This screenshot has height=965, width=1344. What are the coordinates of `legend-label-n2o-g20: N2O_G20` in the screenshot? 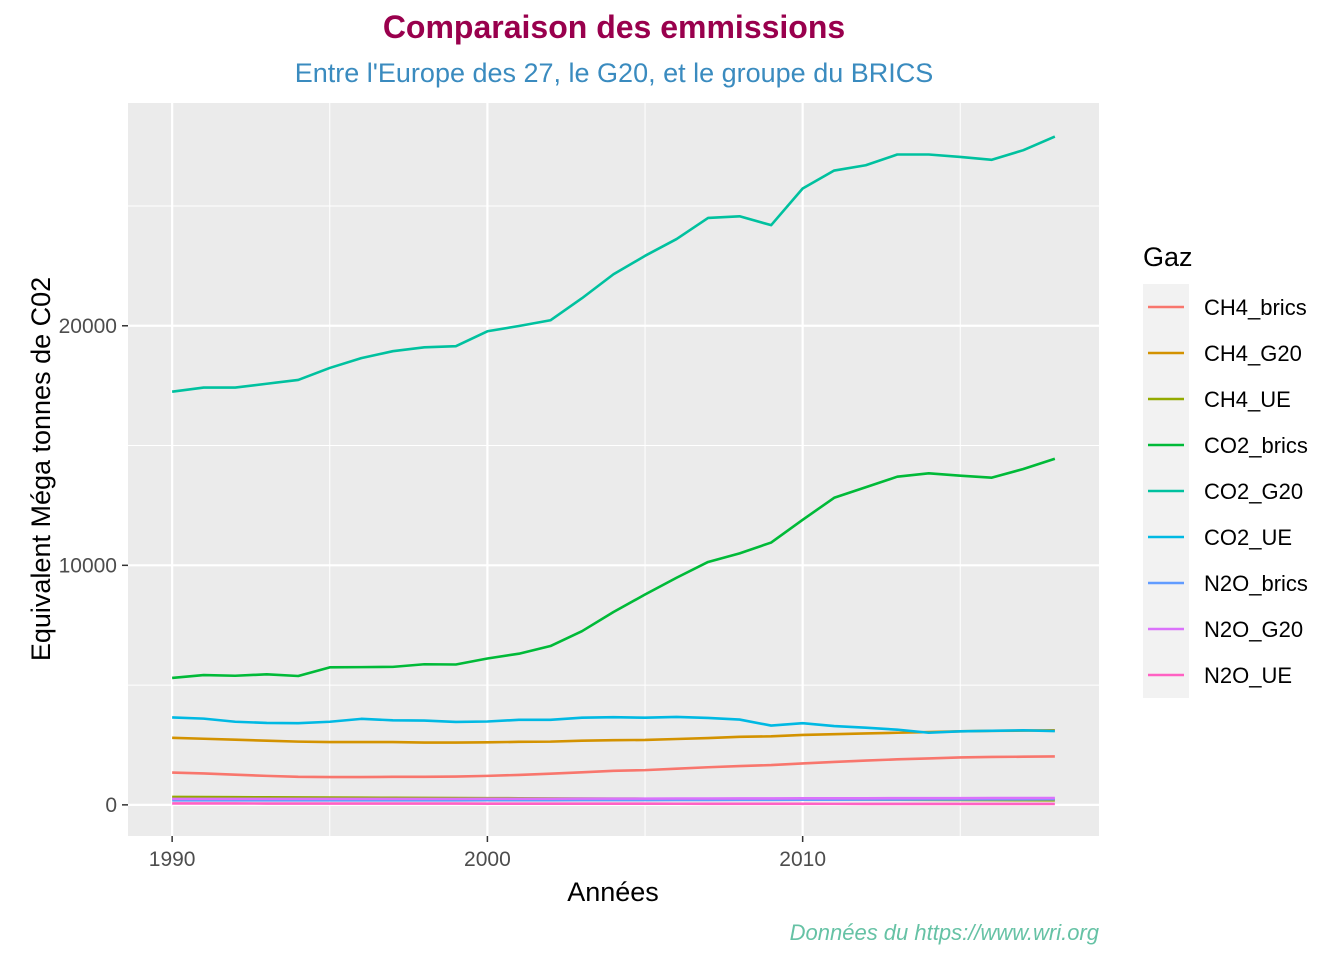 It's located at (1253, 629).